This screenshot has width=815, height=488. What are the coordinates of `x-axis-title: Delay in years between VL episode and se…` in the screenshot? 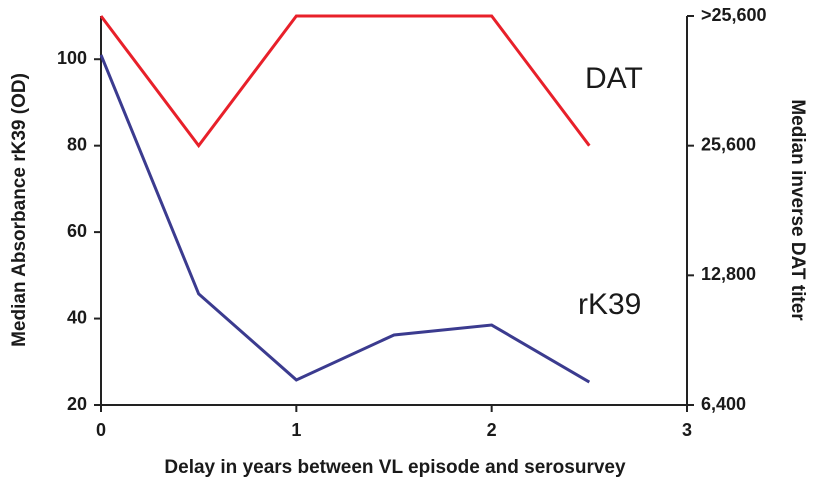 It's located at (395, 467).